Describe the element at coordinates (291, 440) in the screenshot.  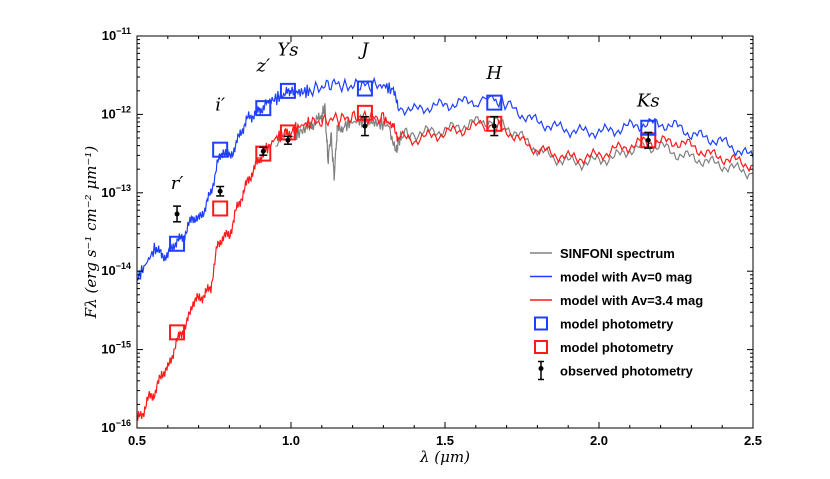
I see `x-tick-label: 1.0` at that location.